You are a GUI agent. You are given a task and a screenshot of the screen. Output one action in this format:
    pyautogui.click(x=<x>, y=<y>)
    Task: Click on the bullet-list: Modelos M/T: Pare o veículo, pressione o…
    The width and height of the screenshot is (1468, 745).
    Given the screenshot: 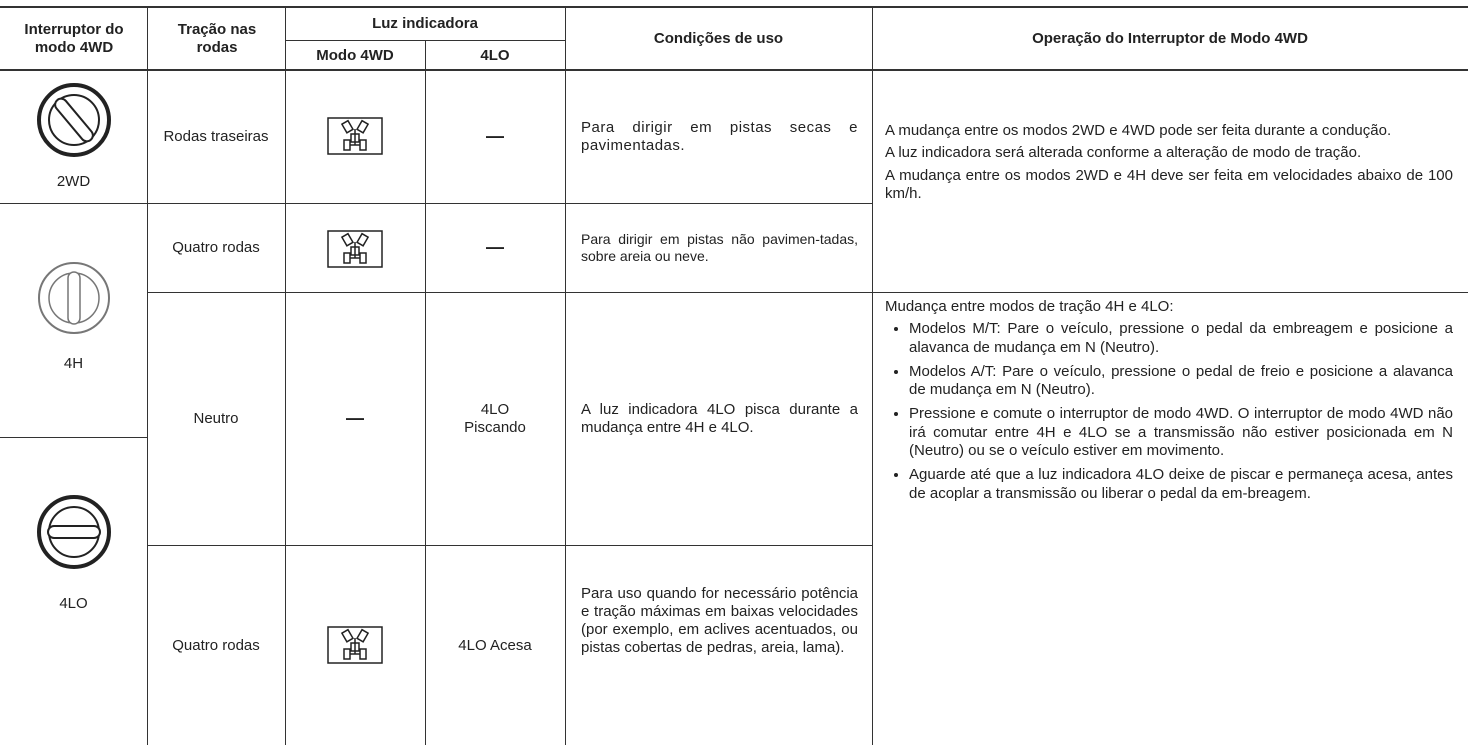 What is the action you would take?
    pyautogui.click(x=1169, y=411)
    